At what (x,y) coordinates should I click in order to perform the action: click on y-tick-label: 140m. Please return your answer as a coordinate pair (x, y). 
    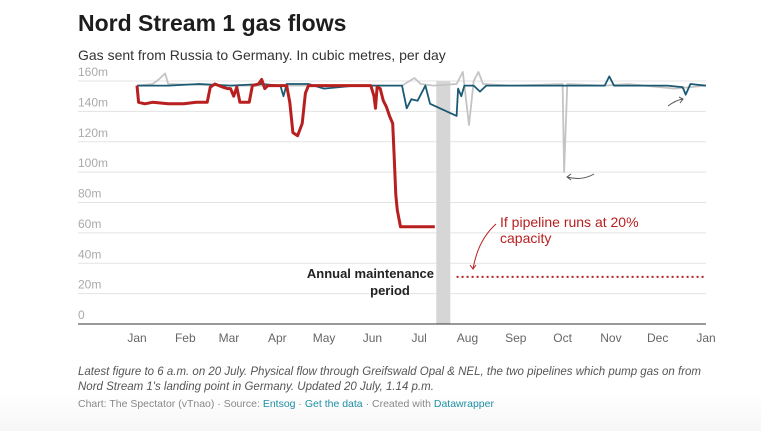
    Looking at the image, I should click on (93, 102).